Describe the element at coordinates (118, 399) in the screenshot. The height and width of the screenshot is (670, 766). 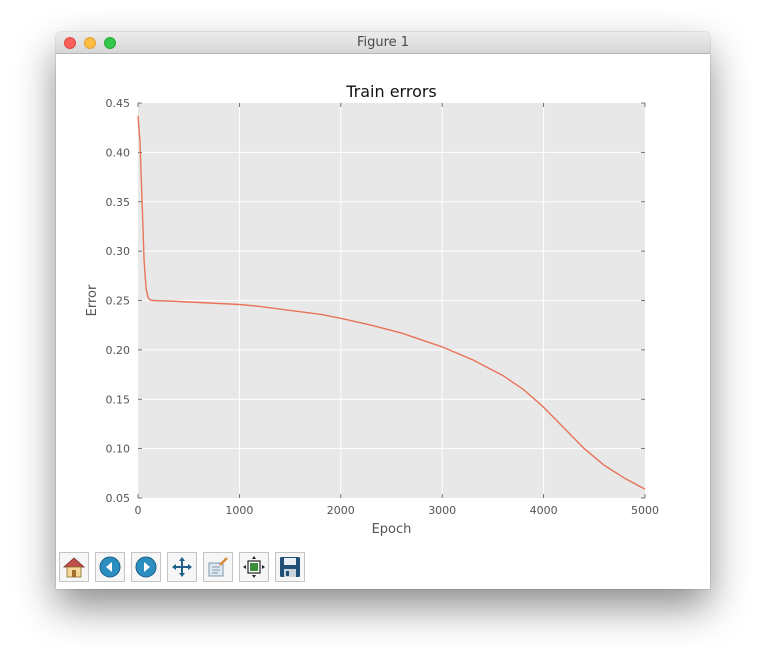
I see `y-tick-label: 0.15` at that location.